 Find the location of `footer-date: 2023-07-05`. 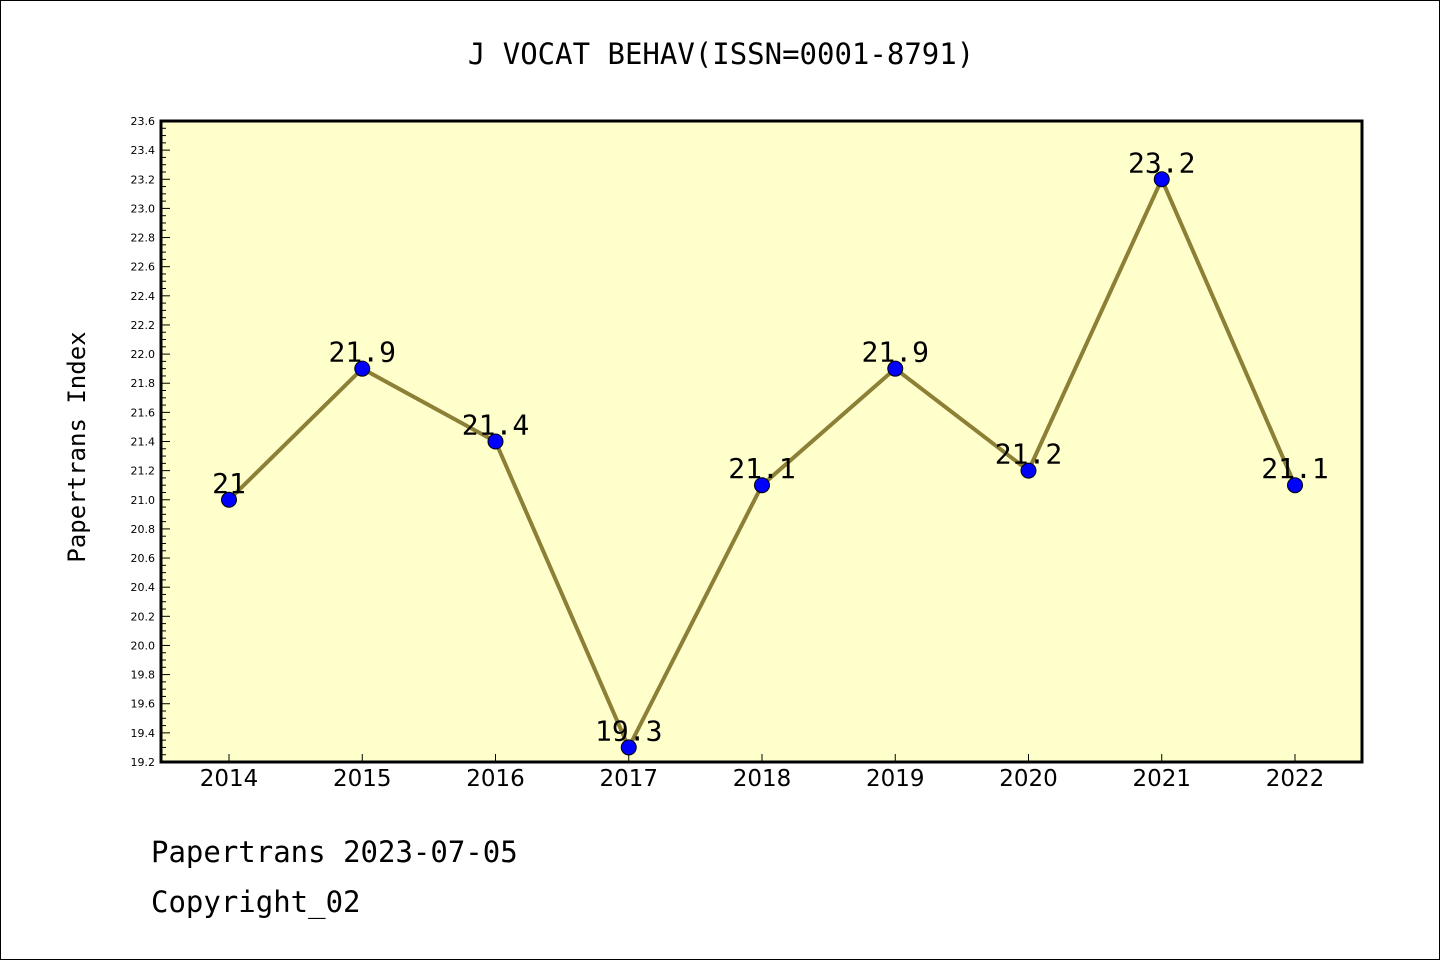

footer-date: 2023-07-05 is located at coordinates (430, 852).